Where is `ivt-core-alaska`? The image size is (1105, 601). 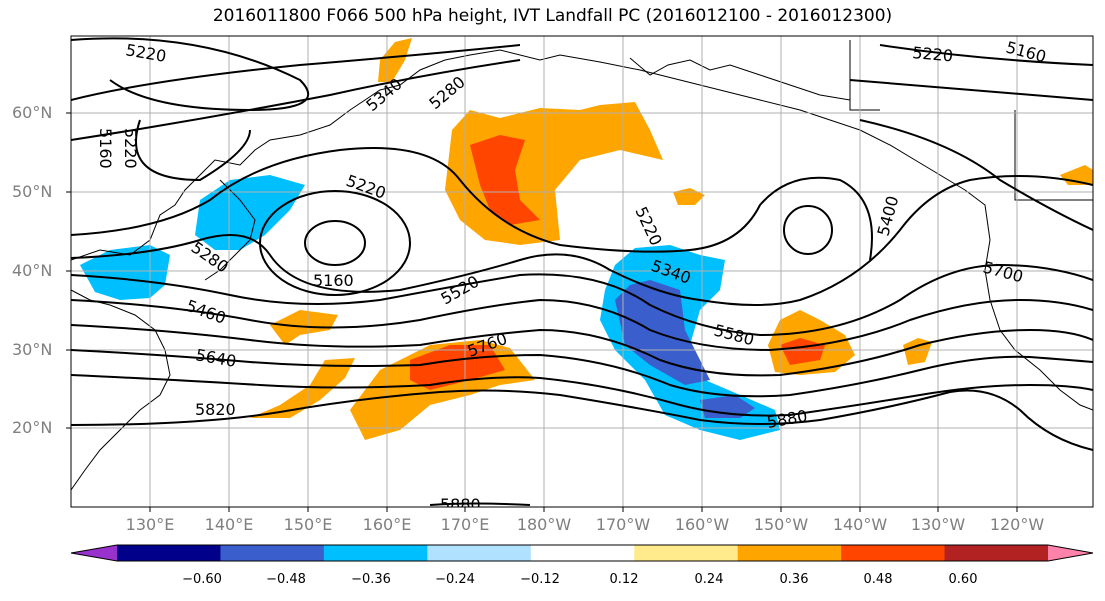
ivt-core-alaska is located at coordinates (505, 180).